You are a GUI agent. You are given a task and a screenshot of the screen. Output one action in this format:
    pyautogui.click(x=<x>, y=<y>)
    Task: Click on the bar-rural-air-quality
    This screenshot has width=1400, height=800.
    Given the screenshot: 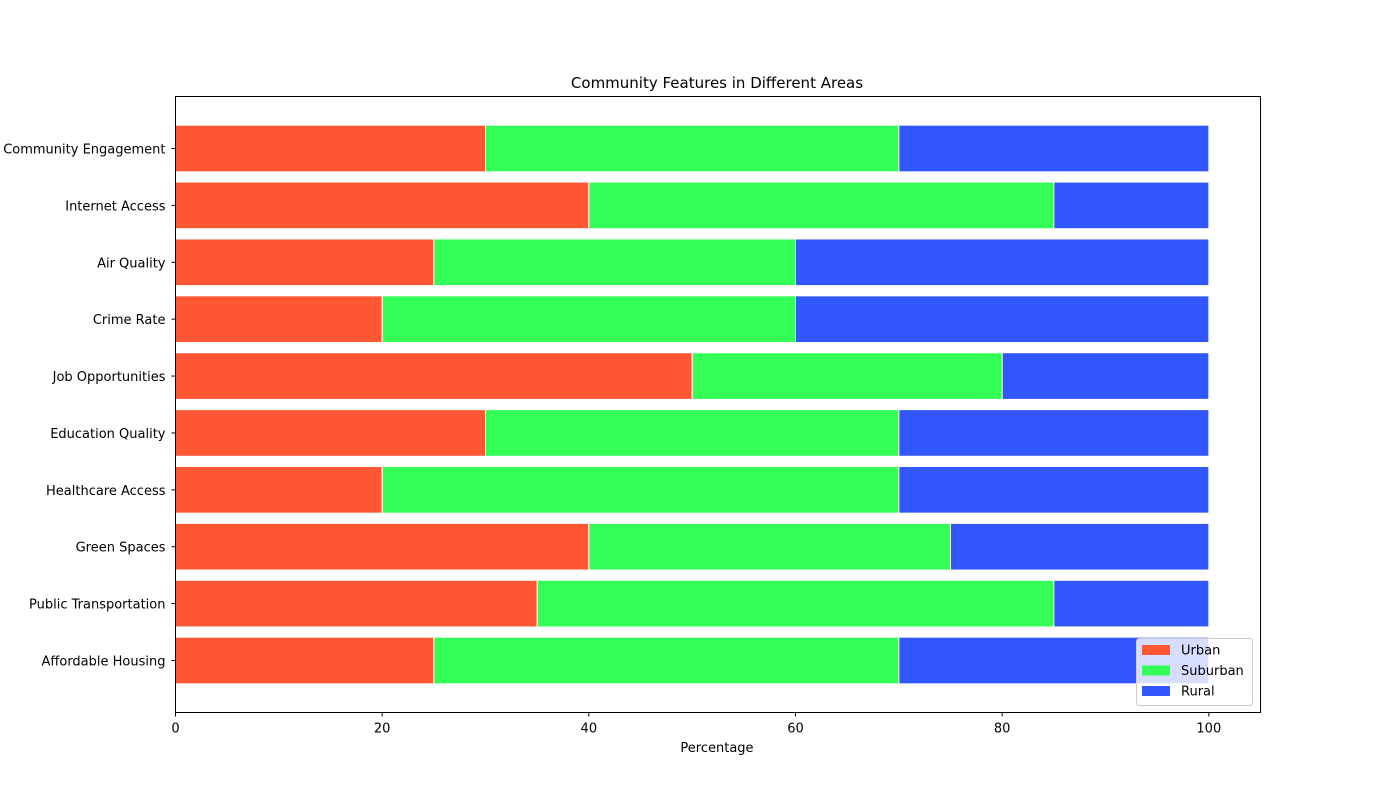 What is the action you would take?
    pyautogui.click(x=1002, y=262)
    